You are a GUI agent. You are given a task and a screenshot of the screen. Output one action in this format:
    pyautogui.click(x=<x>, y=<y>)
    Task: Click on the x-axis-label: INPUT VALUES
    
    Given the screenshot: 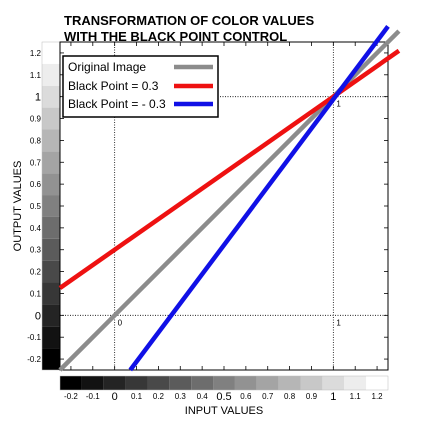 What is the action you would take?
    pyautogui.click(x=224, y=411)
    